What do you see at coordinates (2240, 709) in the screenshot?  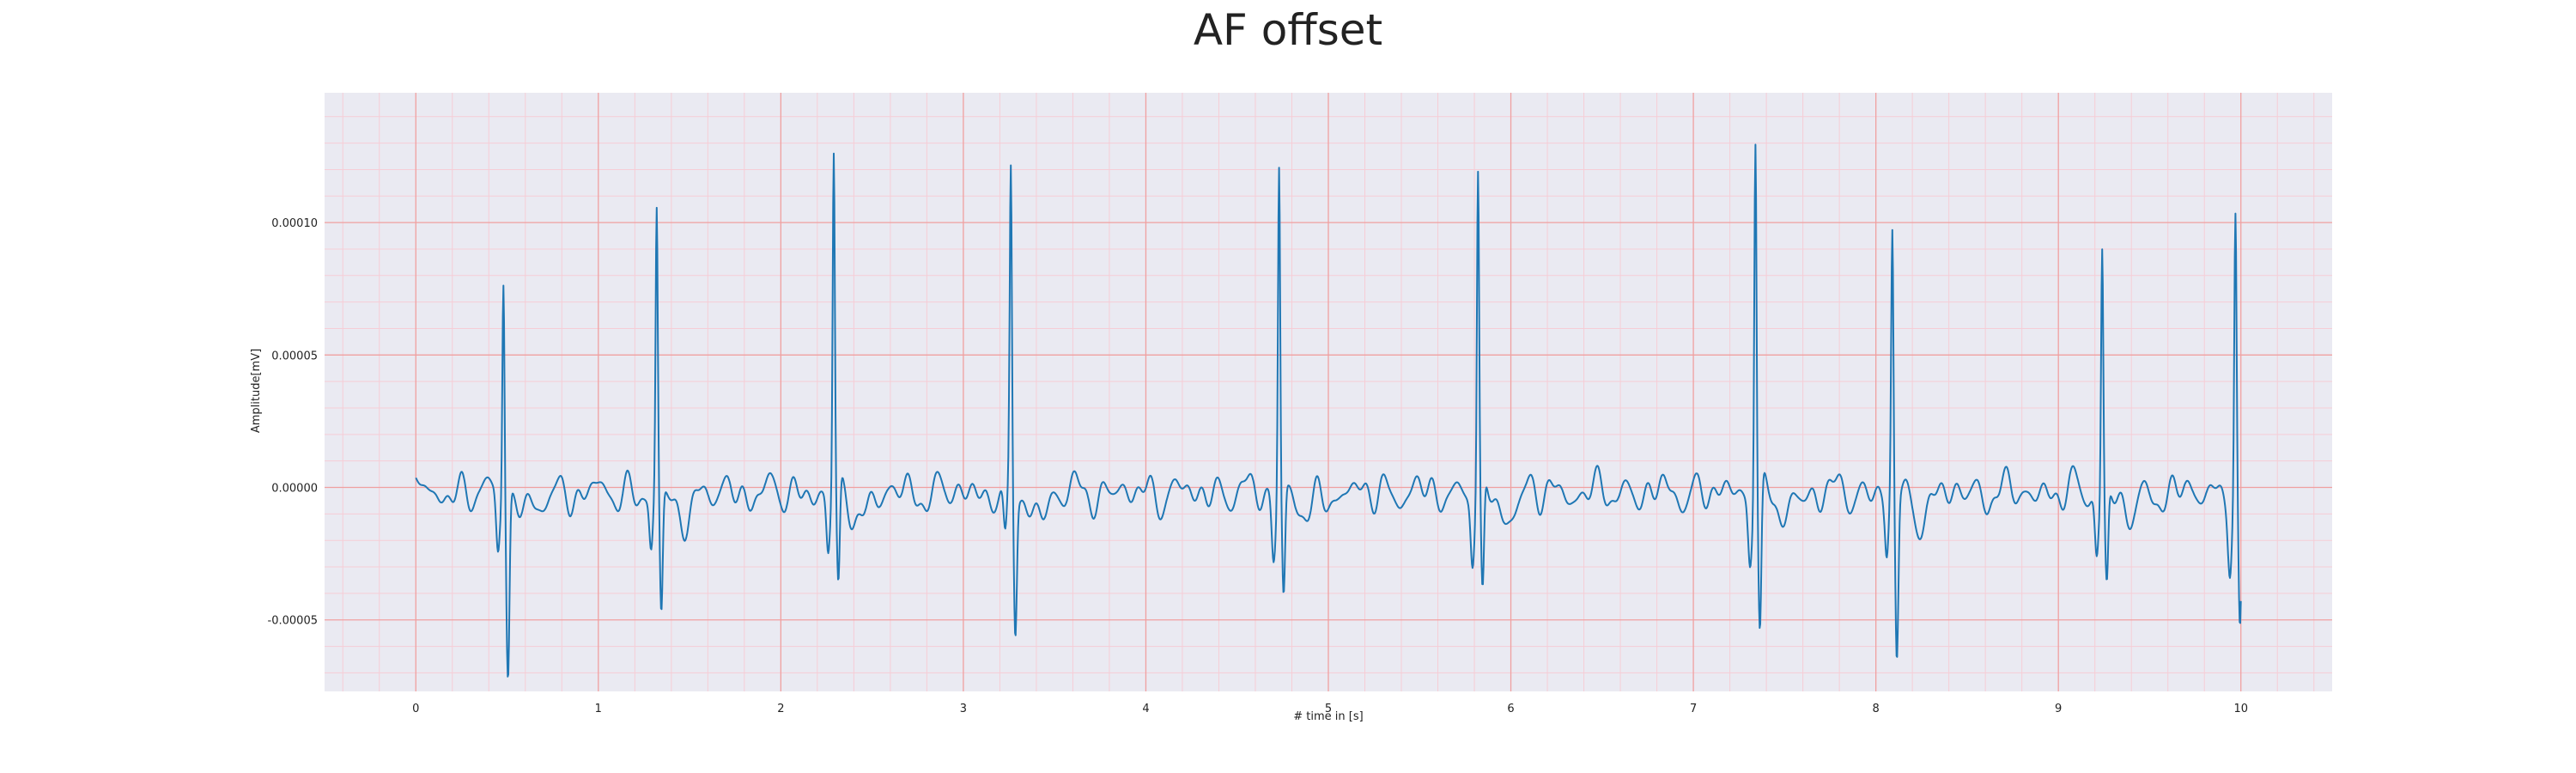 I see `x-tick-label: 10` at bounding box center [2240, 709].